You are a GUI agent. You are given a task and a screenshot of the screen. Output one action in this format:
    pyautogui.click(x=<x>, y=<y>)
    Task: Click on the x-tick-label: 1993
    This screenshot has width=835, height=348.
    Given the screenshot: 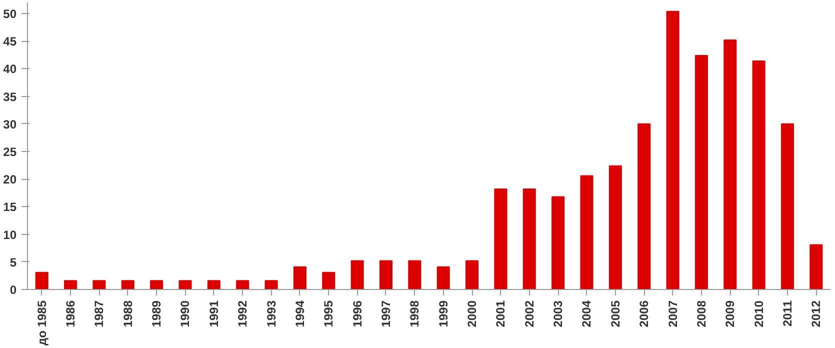 What is the action you would take?
    pyautogui.click(x=271, y=314)
    